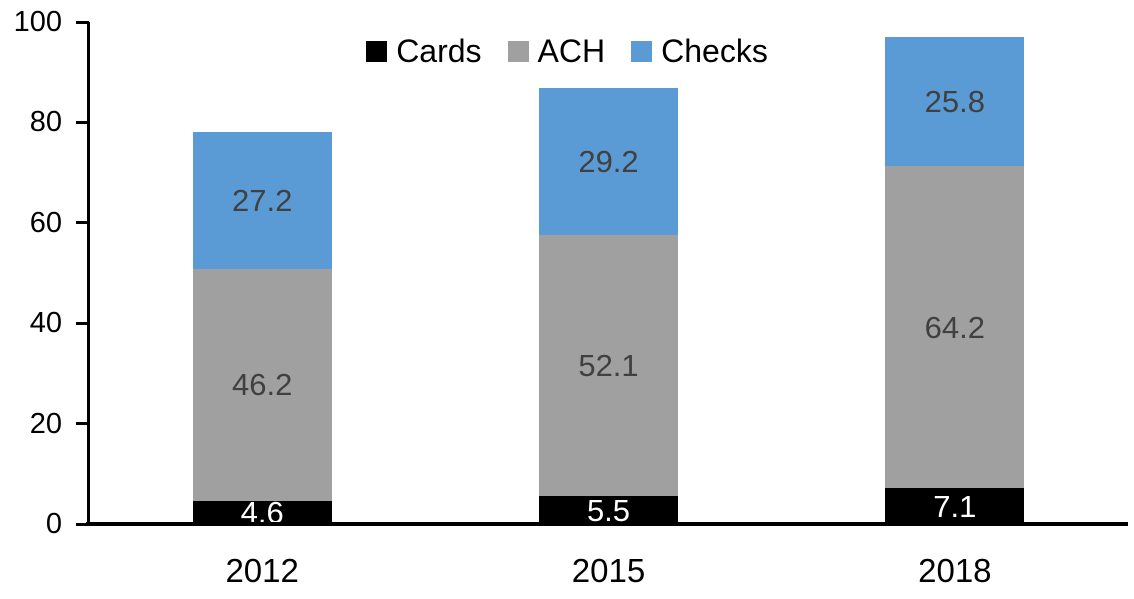  Describe the element at coordinates (262, 570) in the screenshot. I see `x-axis-category-label: 2012` at that location.